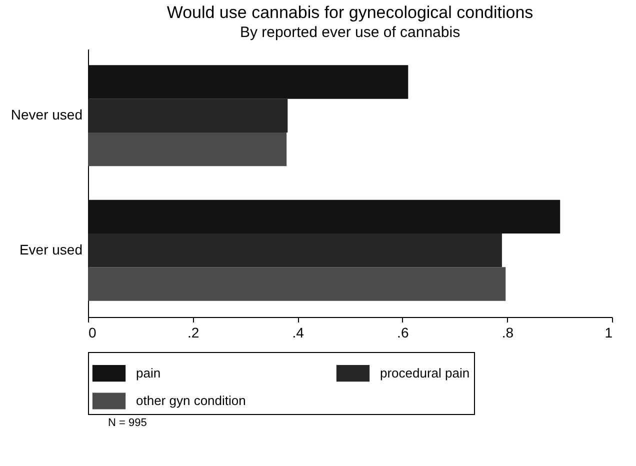  Describe the element at coordinates (298, 332) in the screenshot. I see `x-tick-label: .4` at that location.